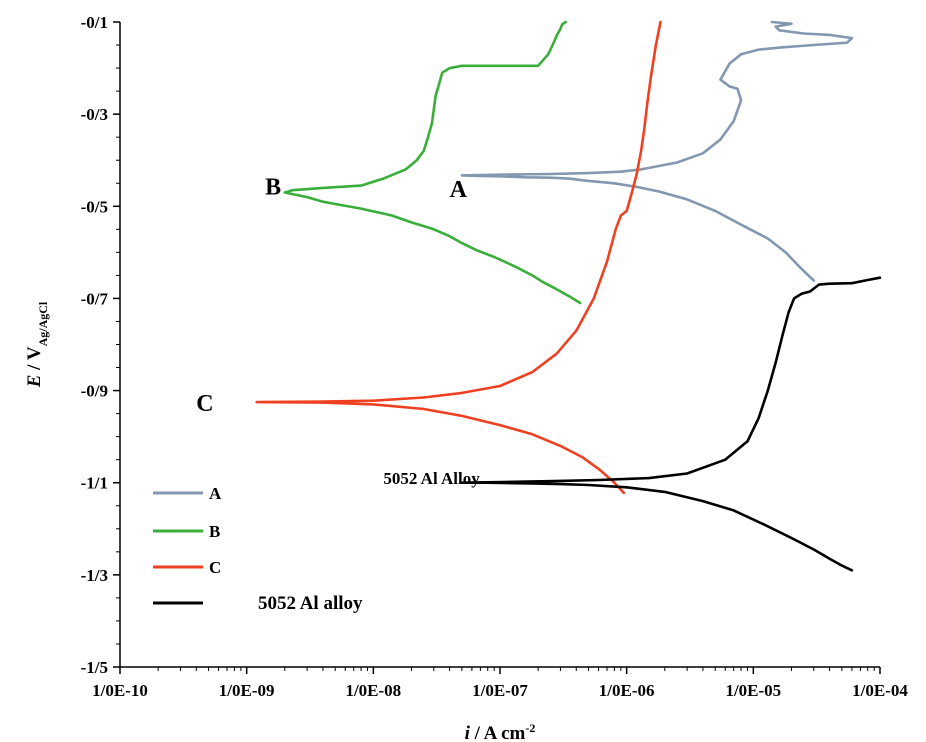 The image size is (926, 742). What do you see at coordinates (338, 332) in the screenshot?
I see `annotations-layer: A B C 5052 Al Alloy` at bounding box center [338, 332].